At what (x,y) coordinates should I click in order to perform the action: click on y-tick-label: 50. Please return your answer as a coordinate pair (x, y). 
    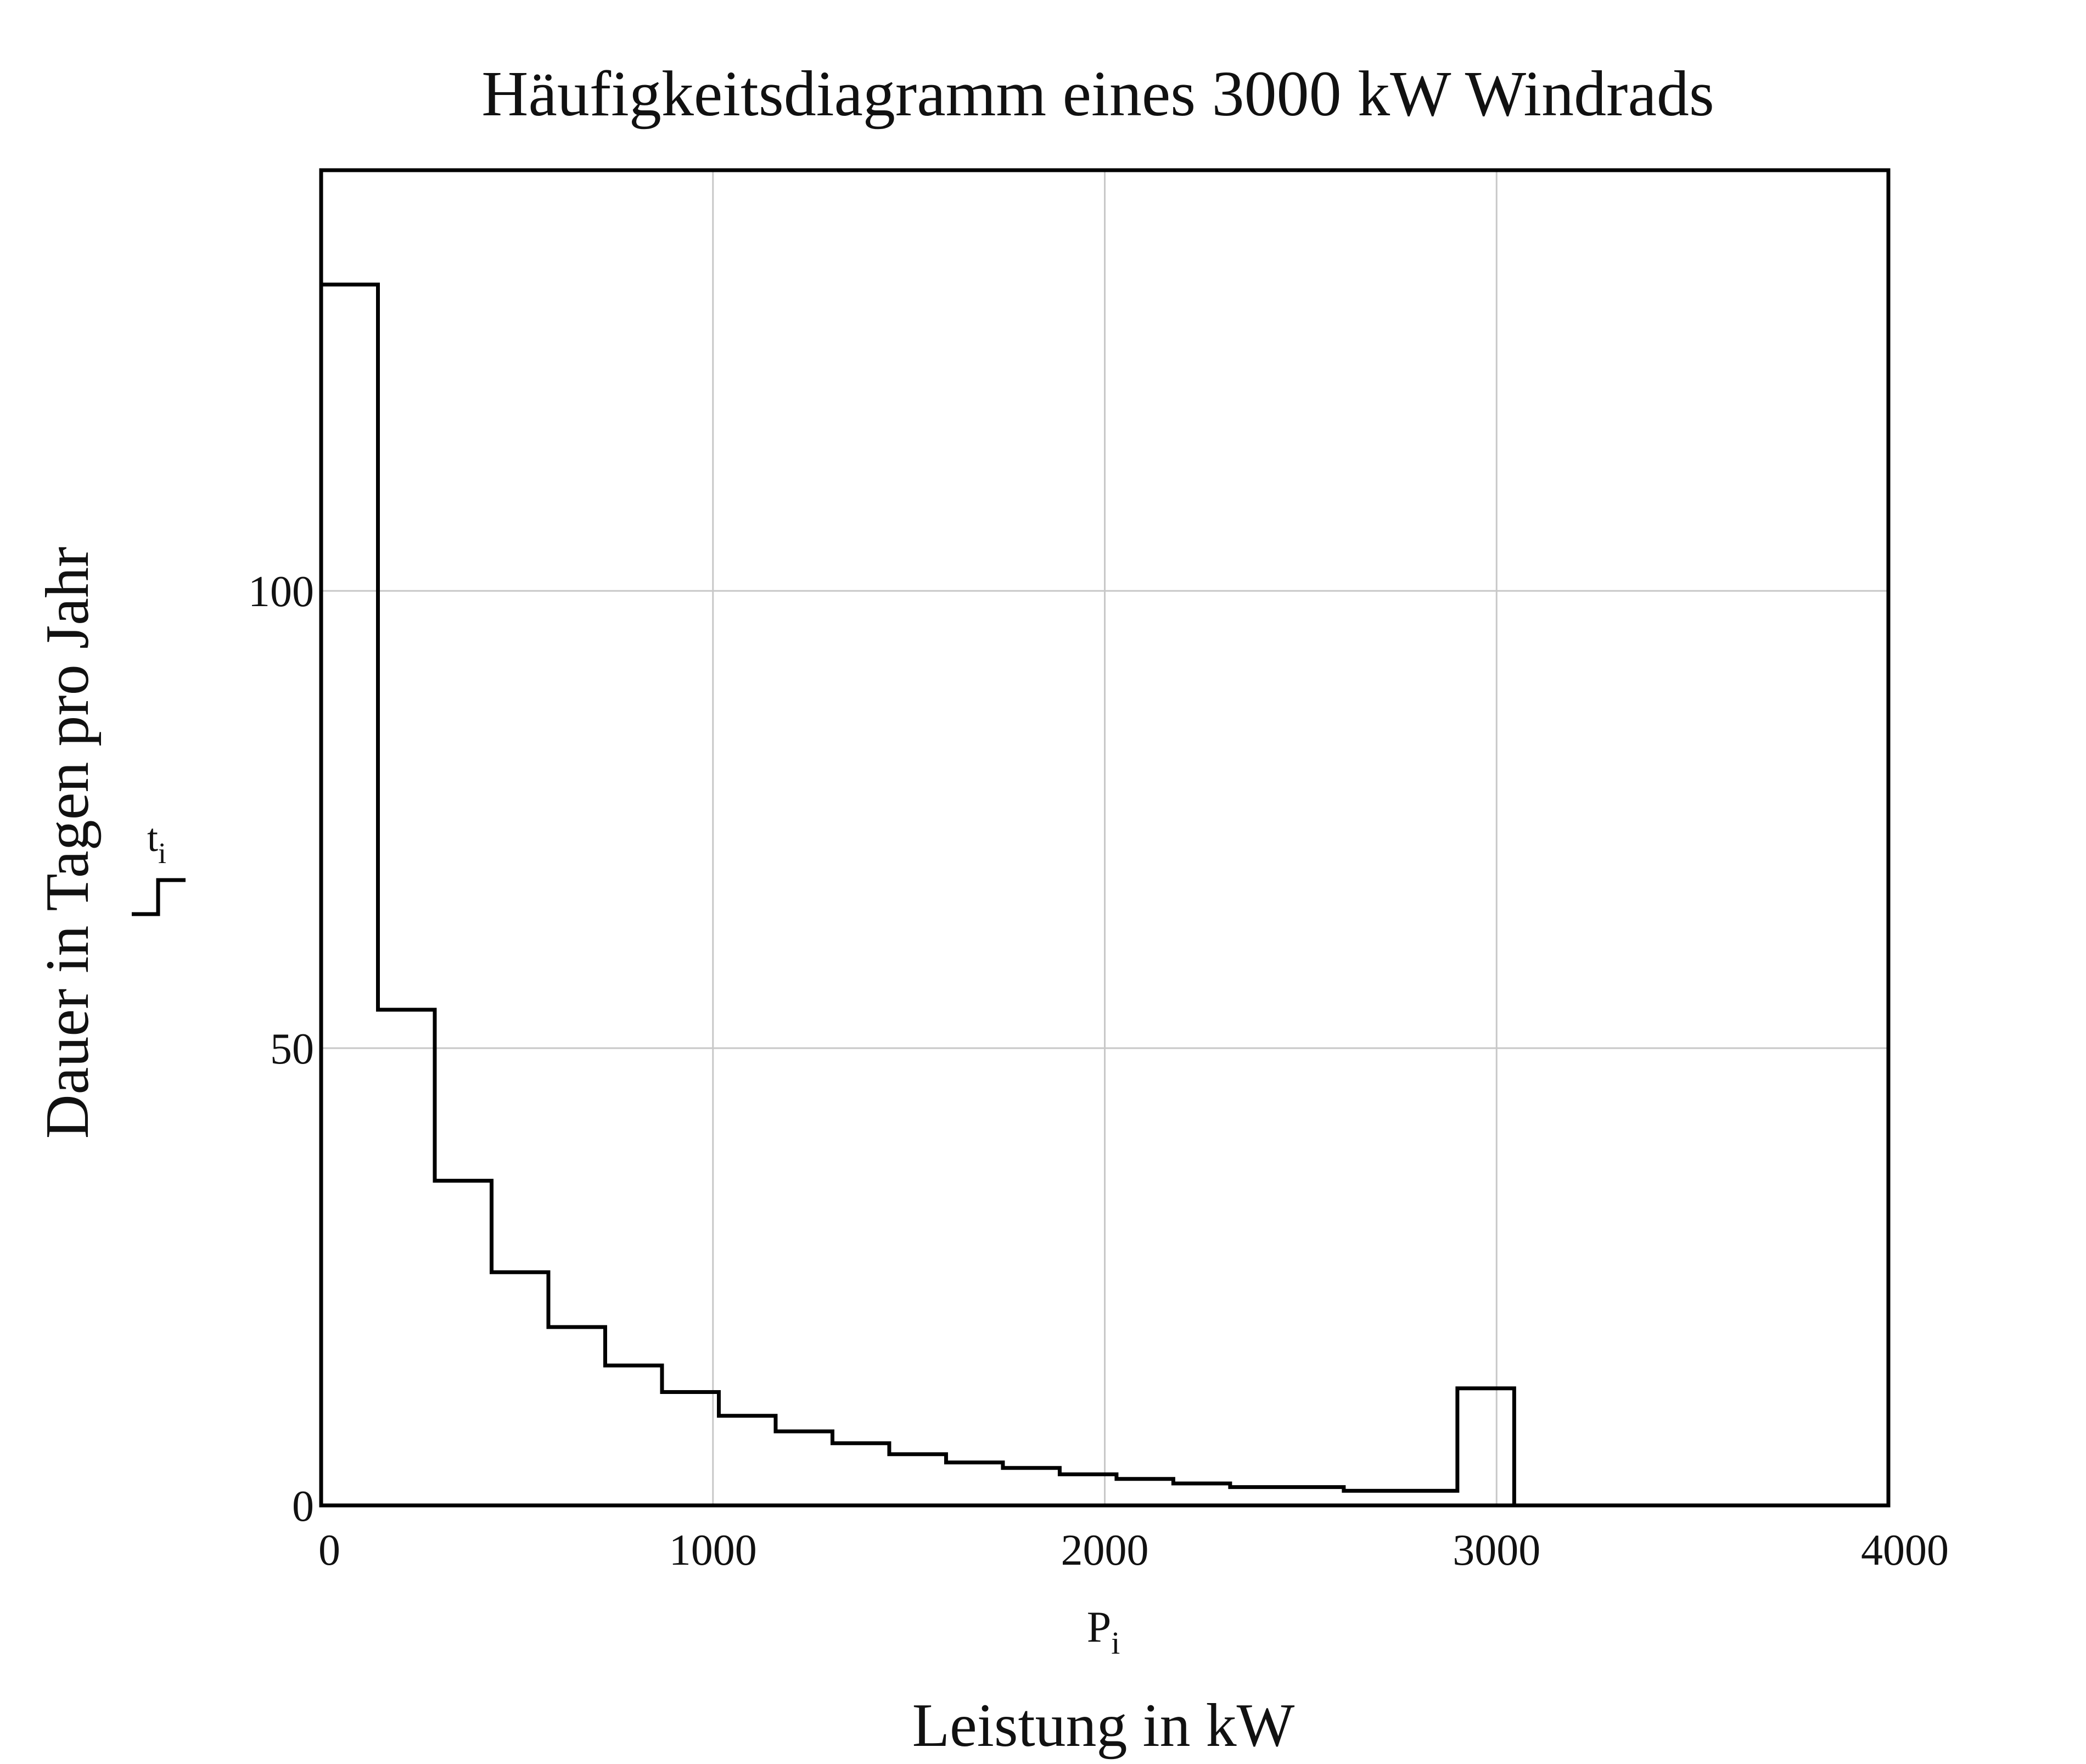
    Looking at the image, I should click on (292, 1049).